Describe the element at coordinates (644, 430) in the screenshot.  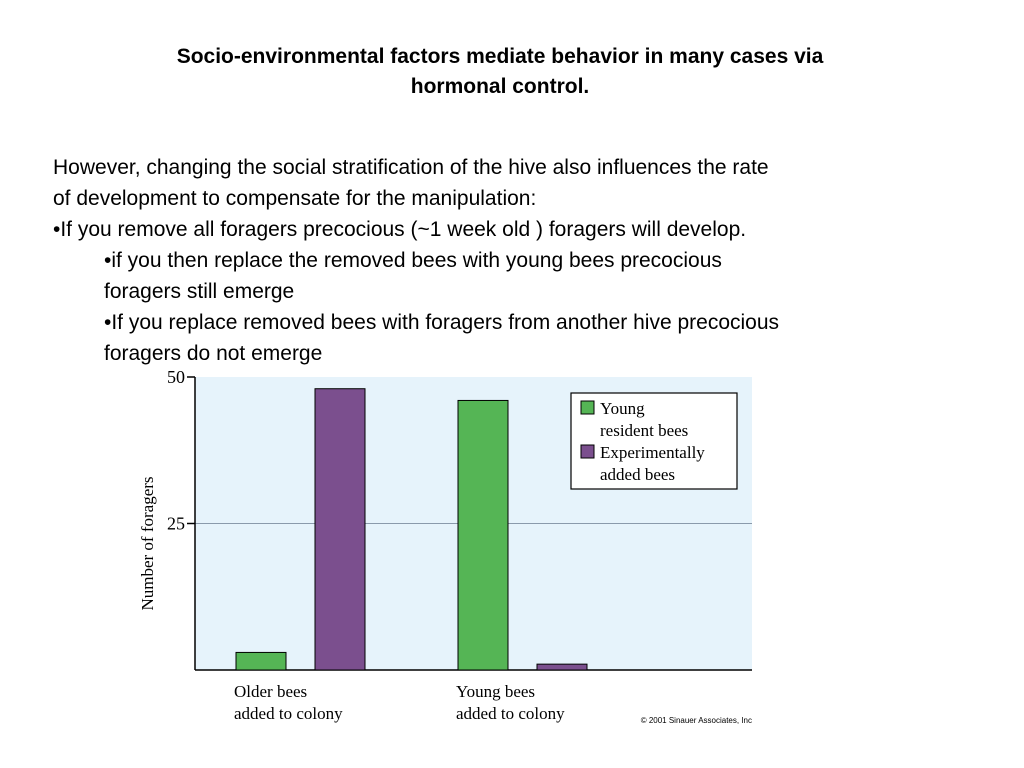
I see `legend-label: resident bees` at that location.